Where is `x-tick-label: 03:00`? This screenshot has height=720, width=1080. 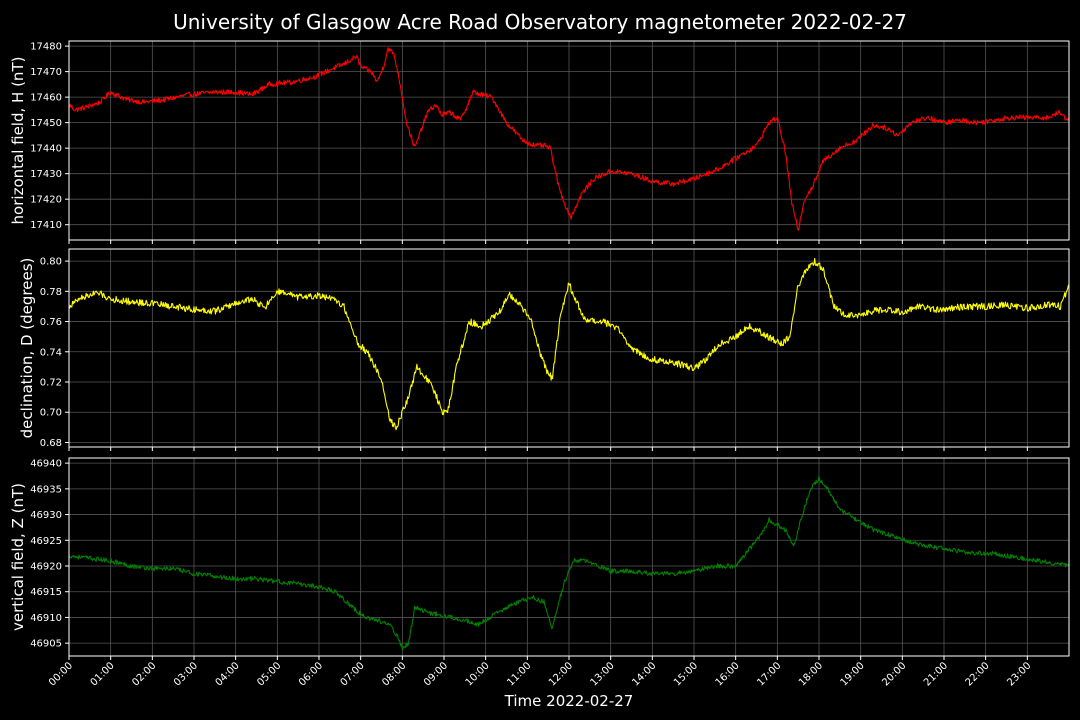
x-tick-label: 03:00 is located at coordinates (186, 674).